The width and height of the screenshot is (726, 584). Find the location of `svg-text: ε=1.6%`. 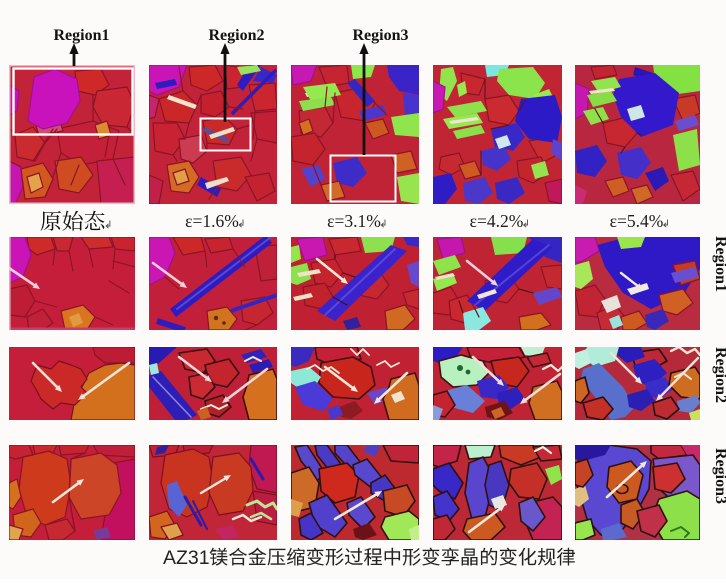

svg-text: ε=1.6% is located at coordinates (212, 221).